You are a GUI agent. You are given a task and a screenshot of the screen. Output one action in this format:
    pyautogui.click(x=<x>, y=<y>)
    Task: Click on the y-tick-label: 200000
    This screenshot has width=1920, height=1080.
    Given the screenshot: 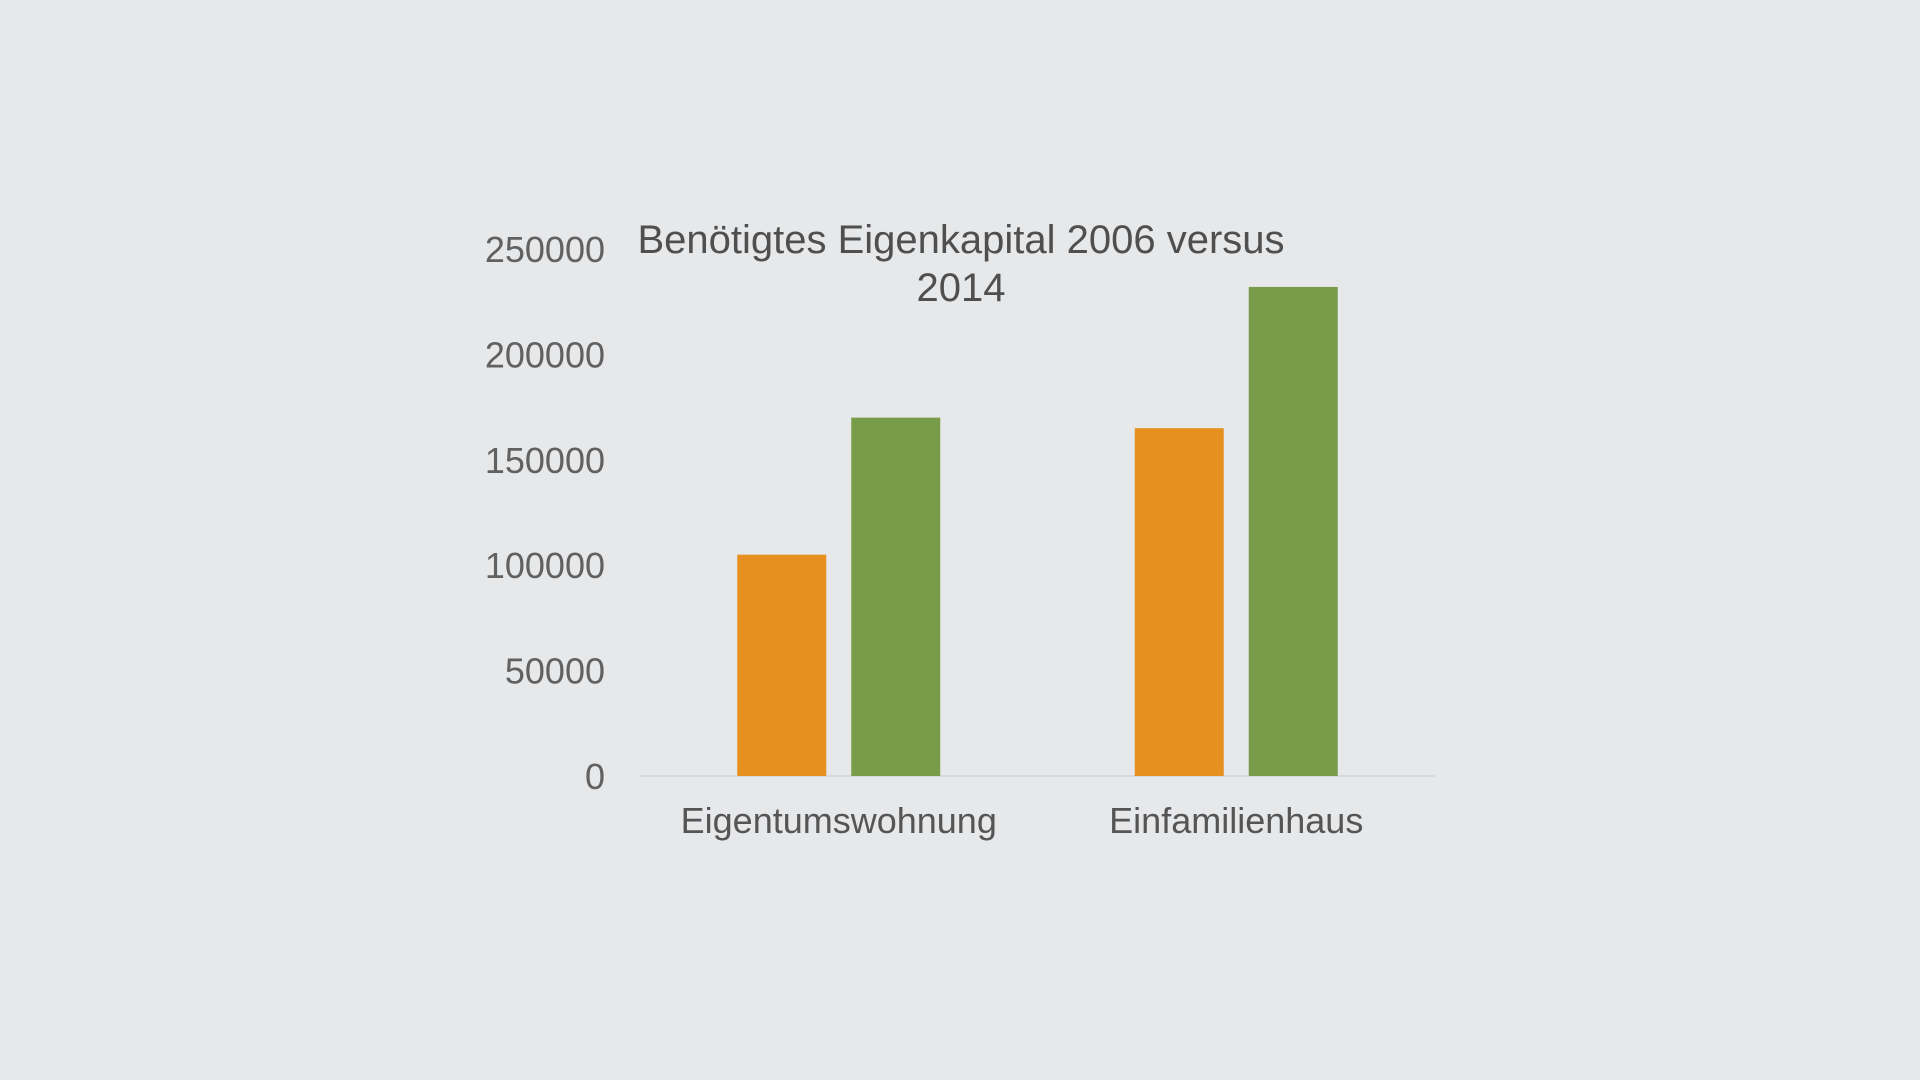 What is the action you would take?
    pyautogui.click(x=545, y=354)
    